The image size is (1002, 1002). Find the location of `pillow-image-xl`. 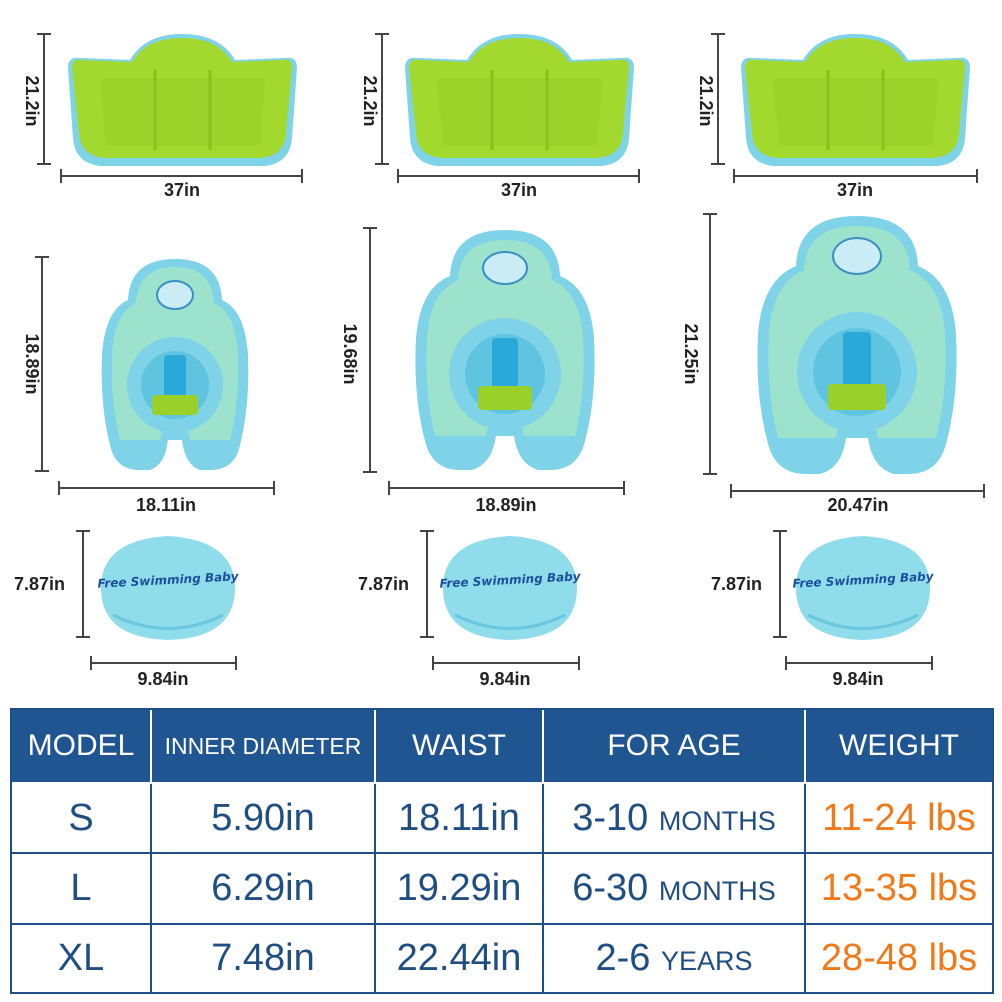

pillow-image-xl is located at coordinates (863, 588).